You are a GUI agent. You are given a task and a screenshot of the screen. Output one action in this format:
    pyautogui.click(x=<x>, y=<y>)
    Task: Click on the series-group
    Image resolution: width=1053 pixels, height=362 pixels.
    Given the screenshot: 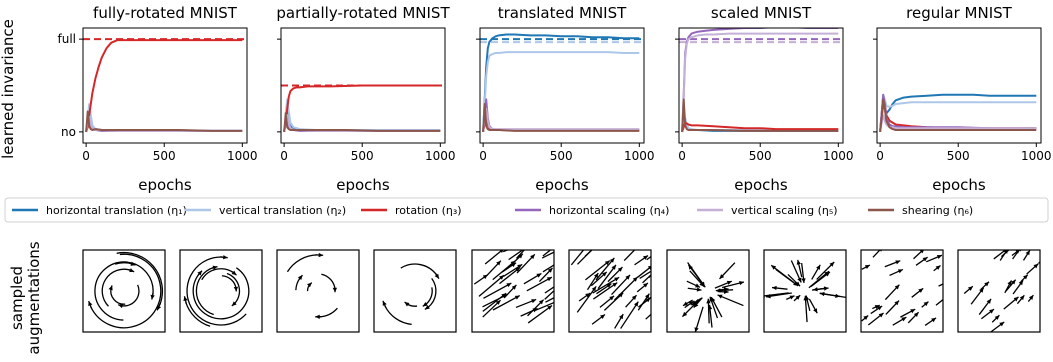 What is the action you would take?
    pyautogui.click(x=958, y=113)
    